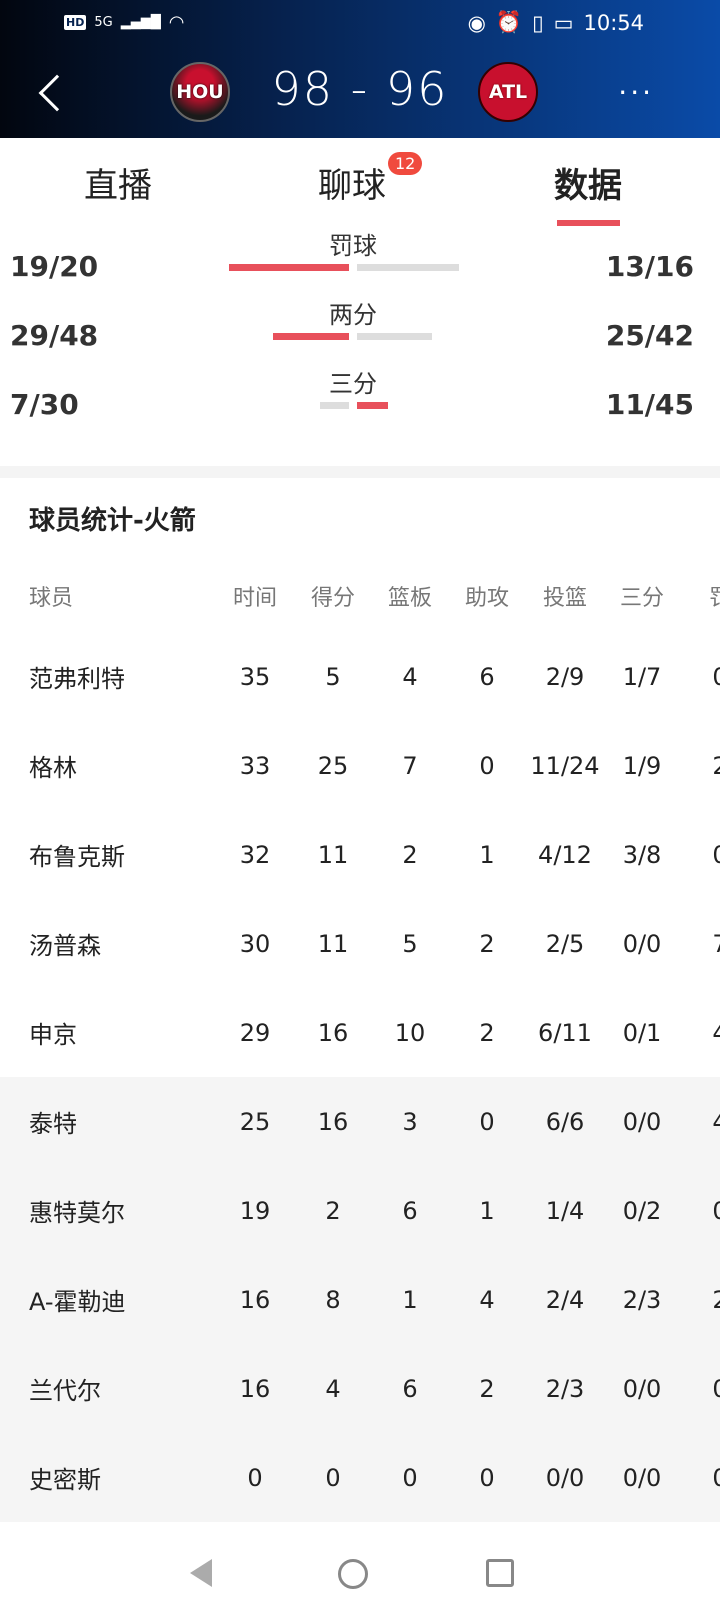 Image resolution: width=720 pixels, height=1600 pixels. I want to click on stat-cell: 11, so click(333, 854).